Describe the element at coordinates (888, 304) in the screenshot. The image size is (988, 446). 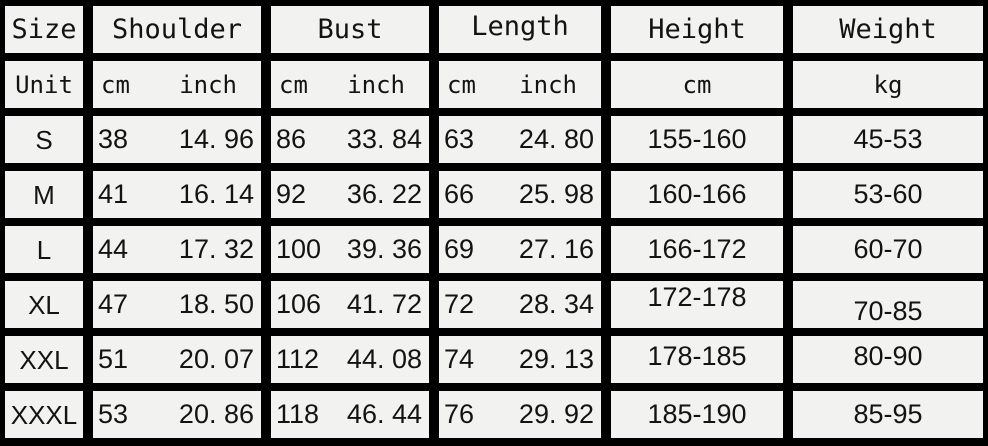
I see `weight-range: 70-85` at that location.